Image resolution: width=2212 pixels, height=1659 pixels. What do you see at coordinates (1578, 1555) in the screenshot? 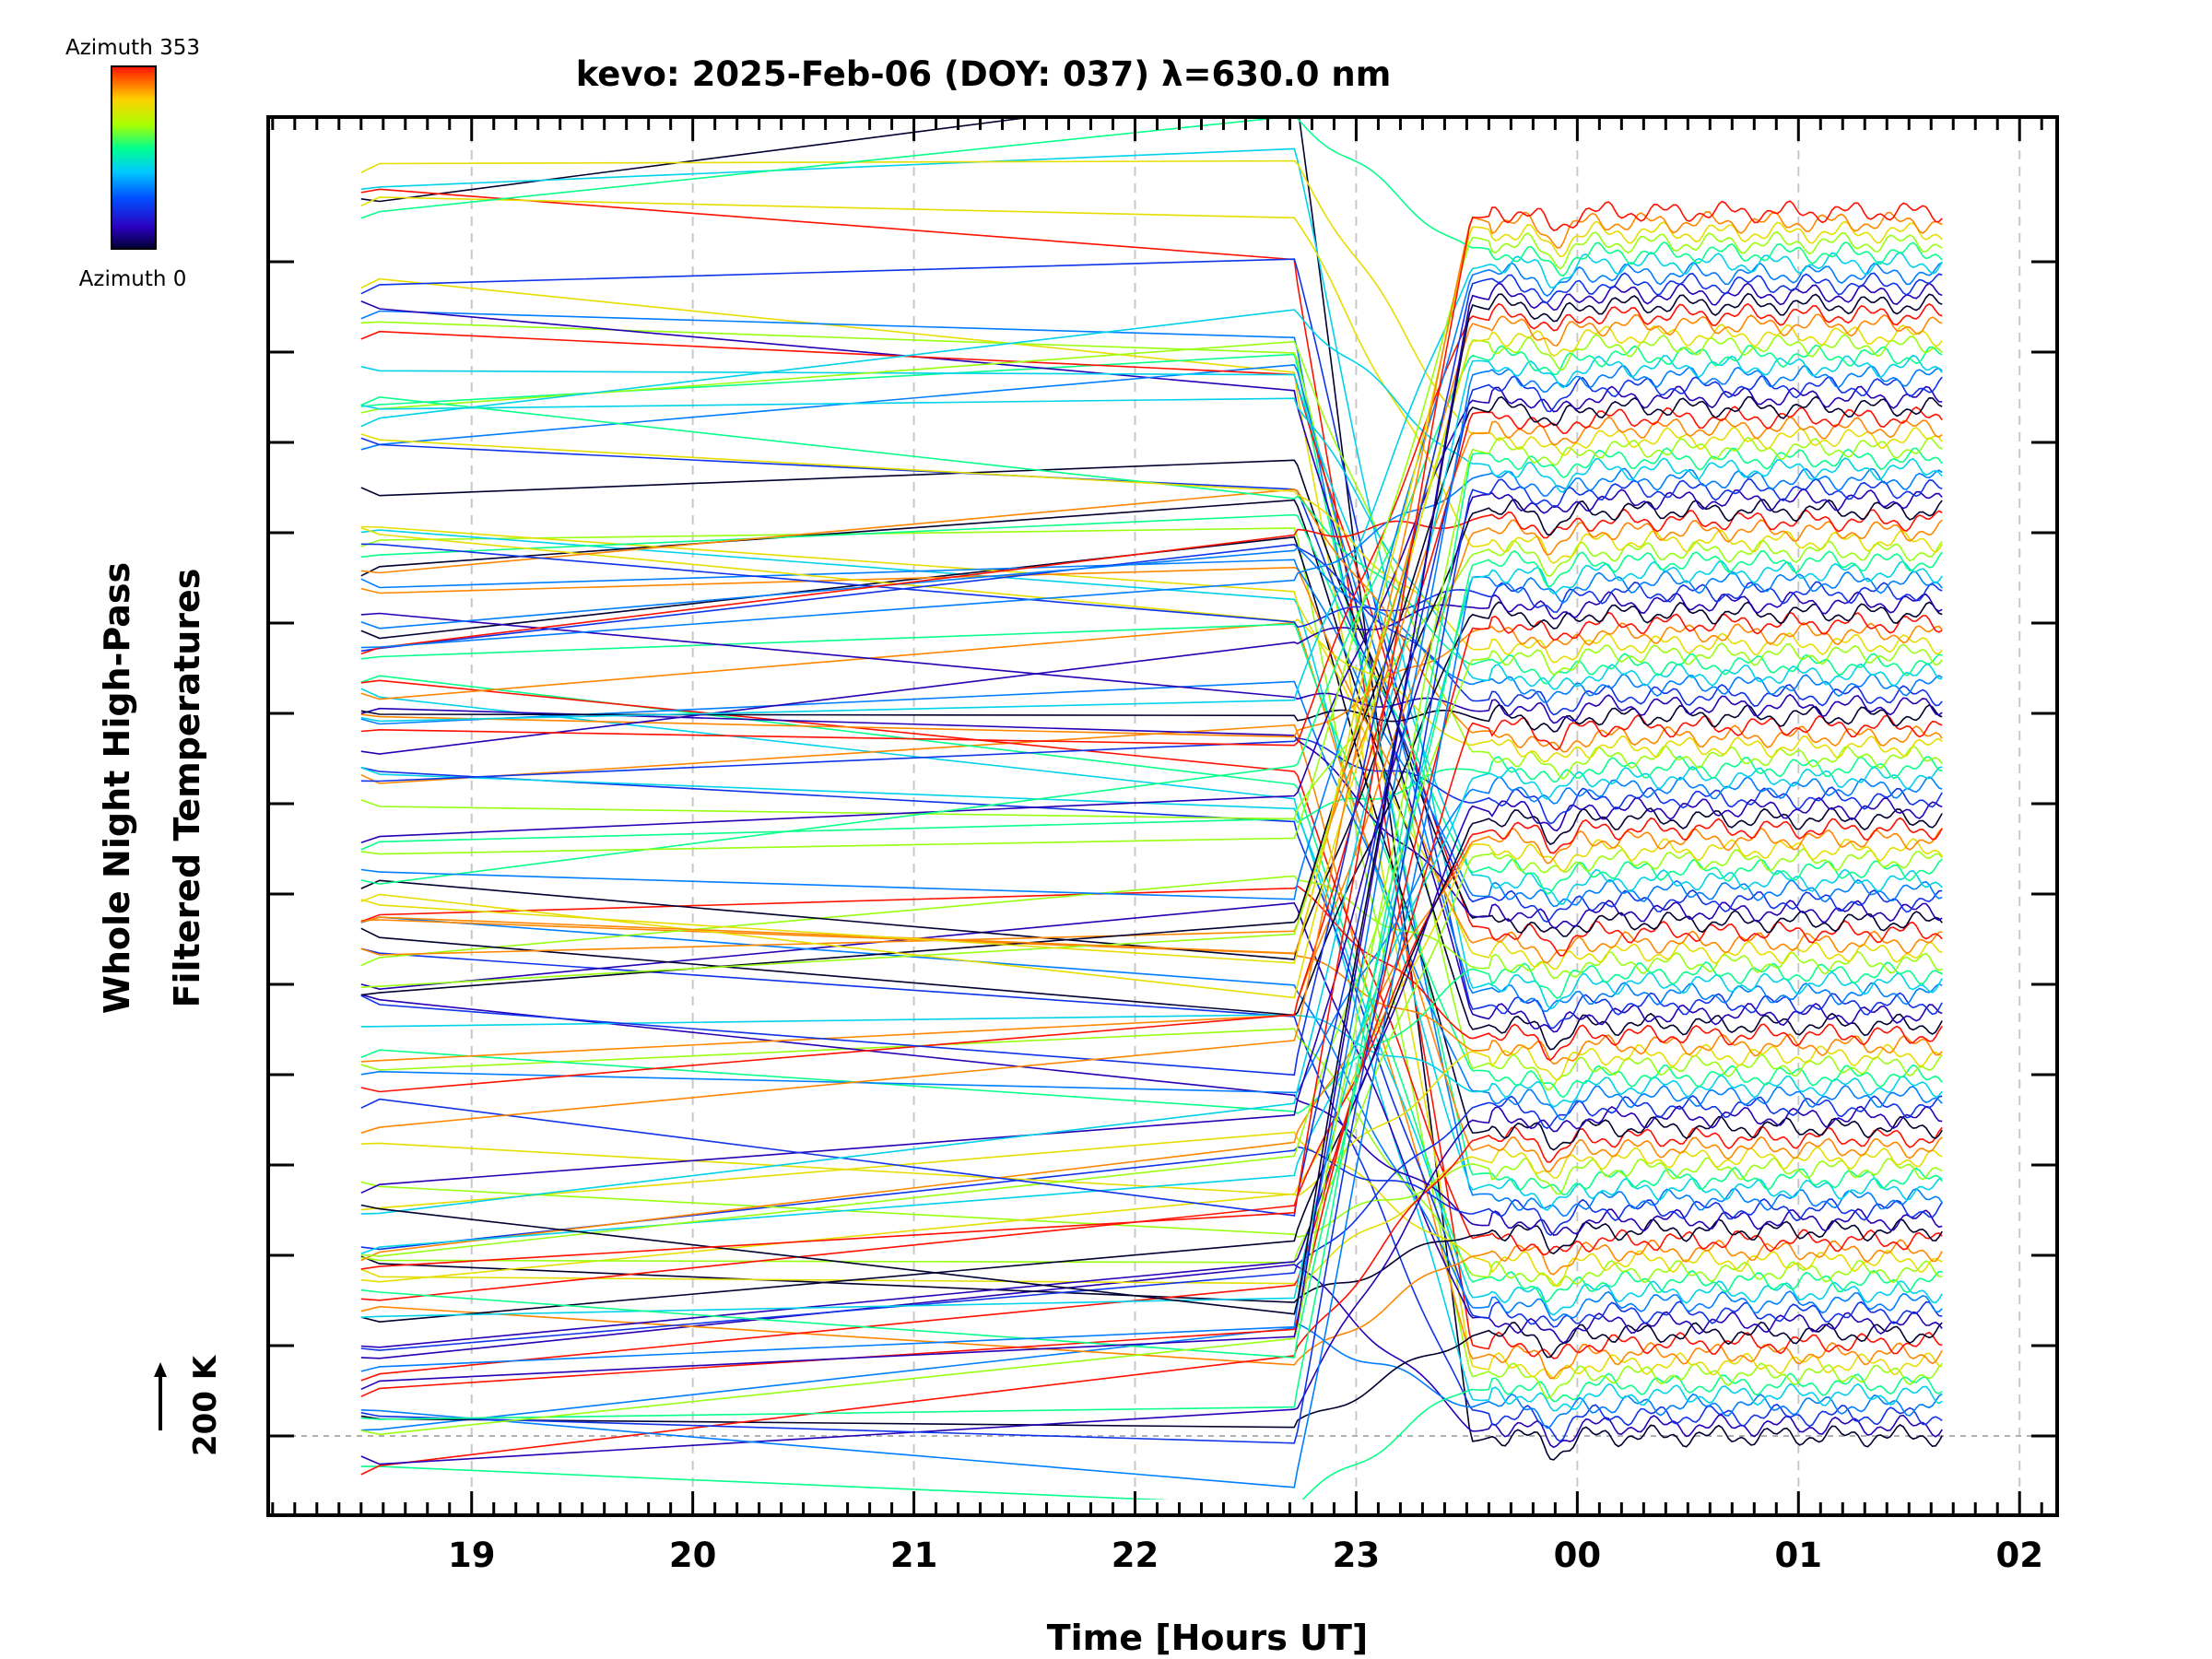
I see `x-tick-label: 00` at bounding box center [1578, 1555].